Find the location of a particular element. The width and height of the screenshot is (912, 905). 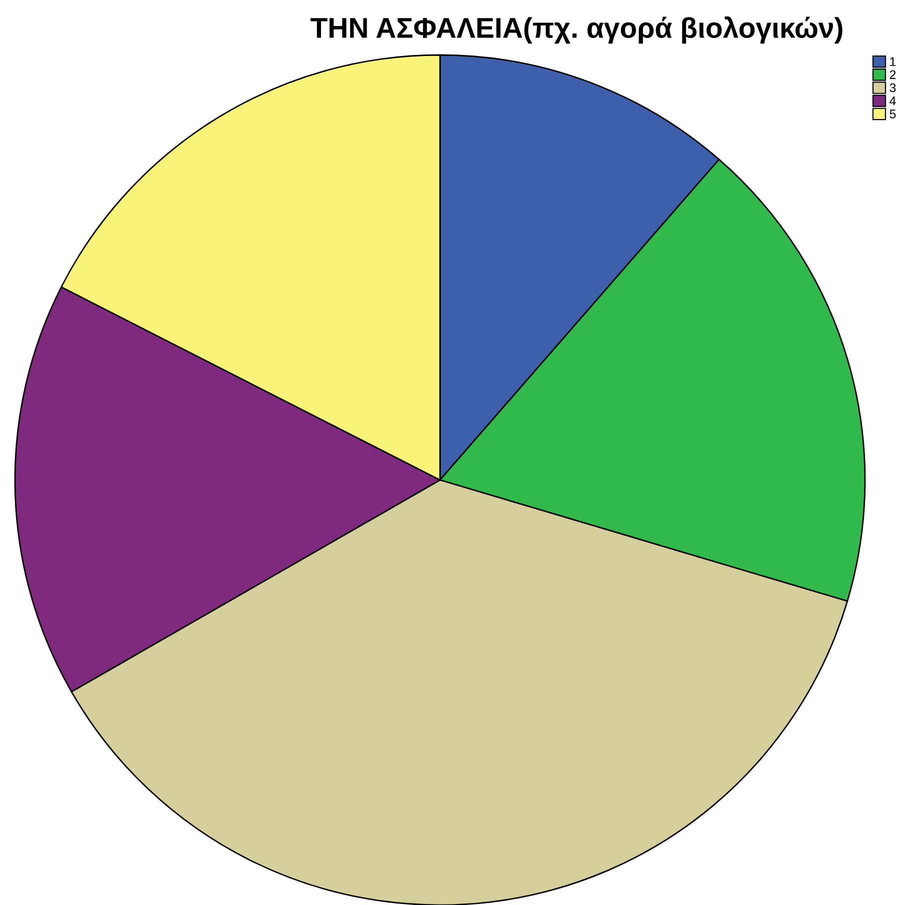

legend-label: 5 is located at coordinates (893, 114).